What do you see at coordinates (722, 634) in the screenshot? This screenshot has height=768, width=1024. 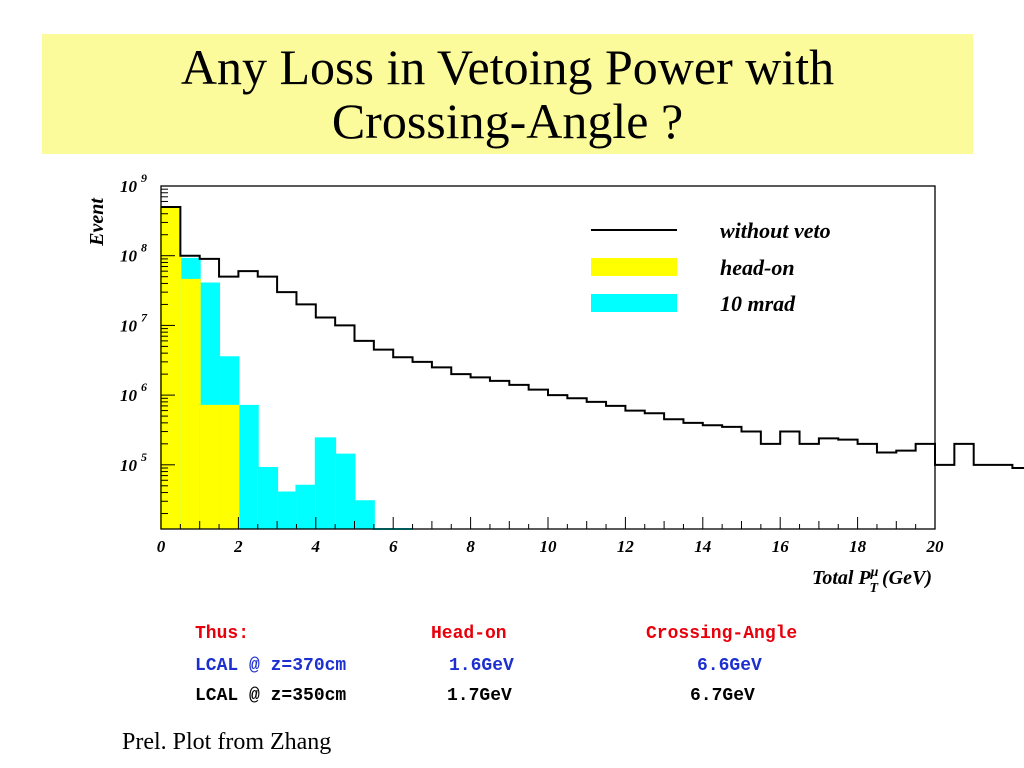 I see `table-header-crossing-angle: Crossing-Angle` at bounding box center [722, 634].